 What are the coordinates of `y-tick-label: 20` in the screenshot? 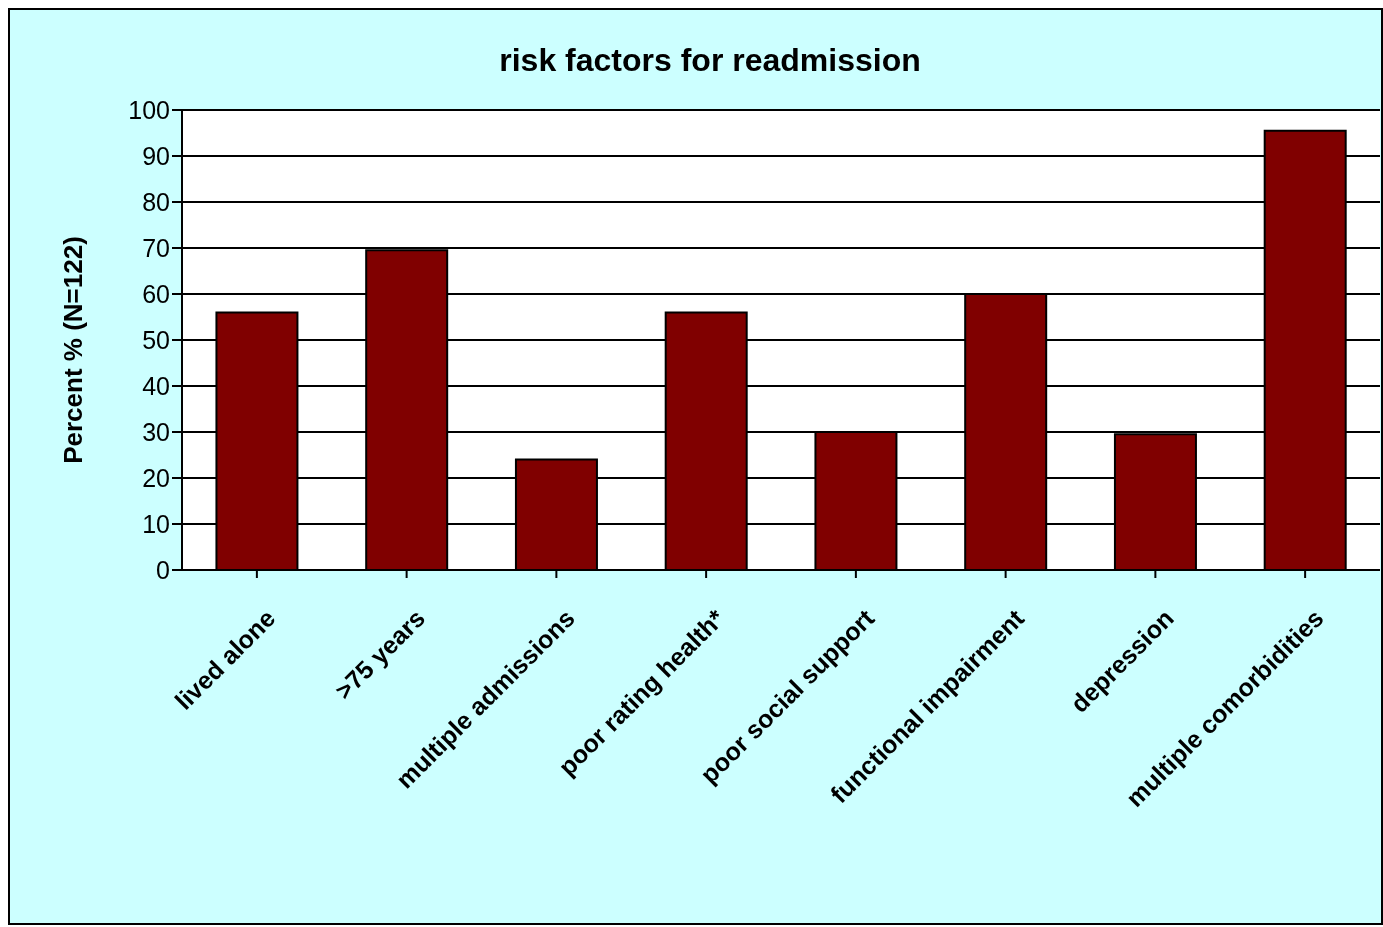 It's located at (156, 477).